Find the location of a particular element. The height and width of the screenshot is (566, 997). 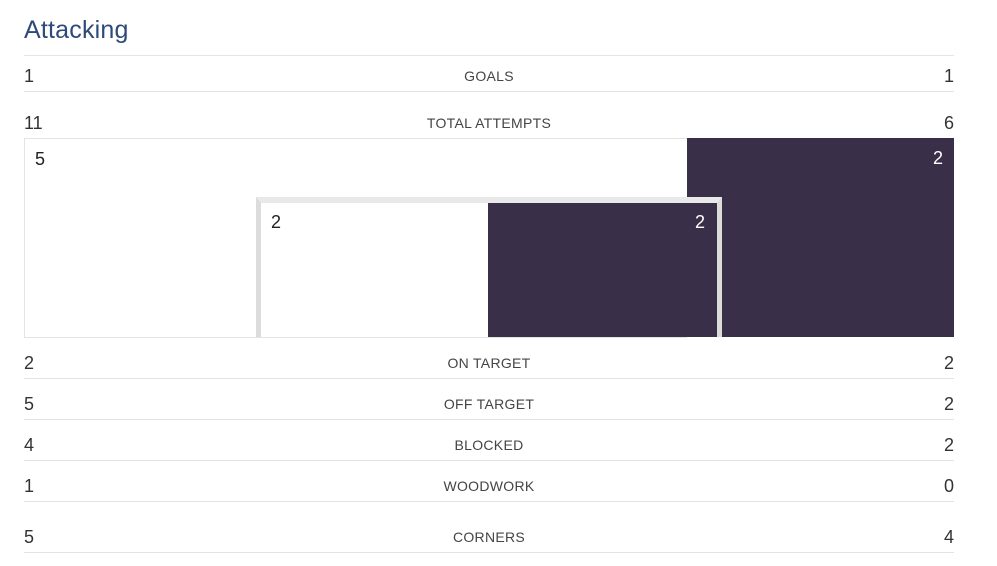

stat-row-corners: 5 CORNERS 4 is located at coordinates (489, 538).